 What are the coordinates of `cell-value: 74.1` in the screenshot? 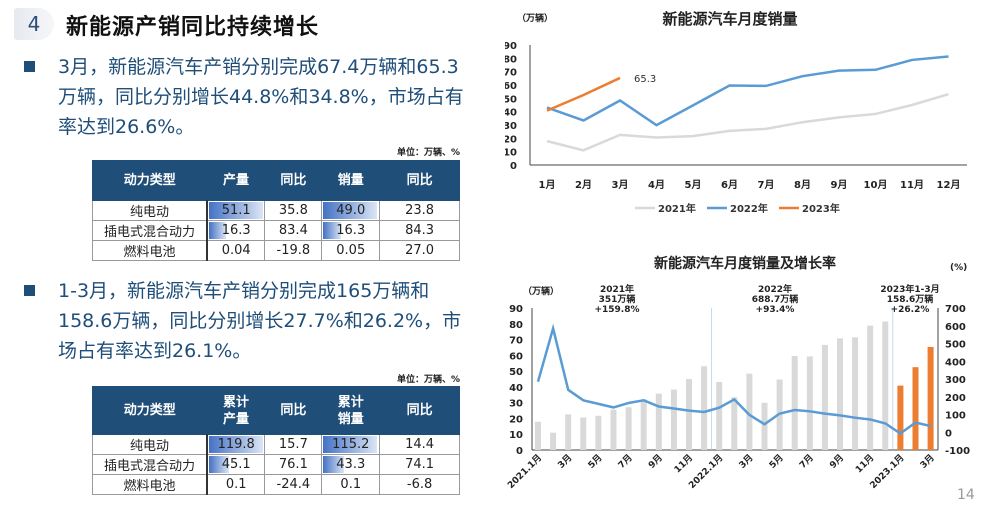 It's located at (420, 464).